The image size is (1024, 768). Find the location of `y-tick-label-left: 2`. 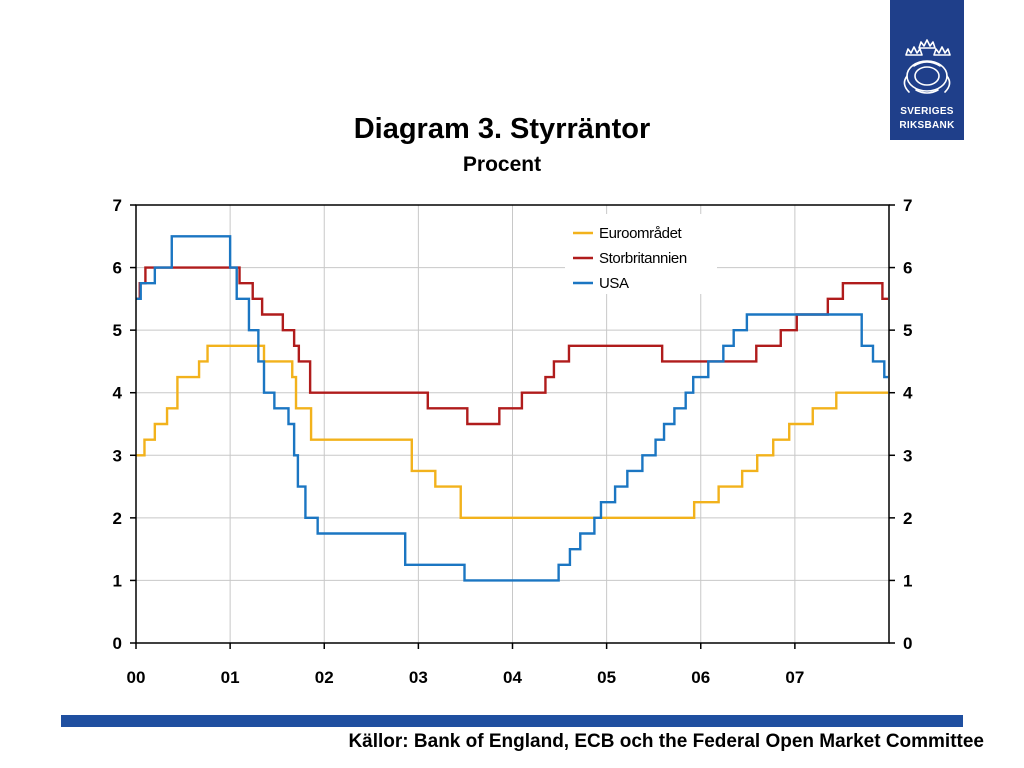

y-tick-label-left: 2 is located at coordinates (117, 518).